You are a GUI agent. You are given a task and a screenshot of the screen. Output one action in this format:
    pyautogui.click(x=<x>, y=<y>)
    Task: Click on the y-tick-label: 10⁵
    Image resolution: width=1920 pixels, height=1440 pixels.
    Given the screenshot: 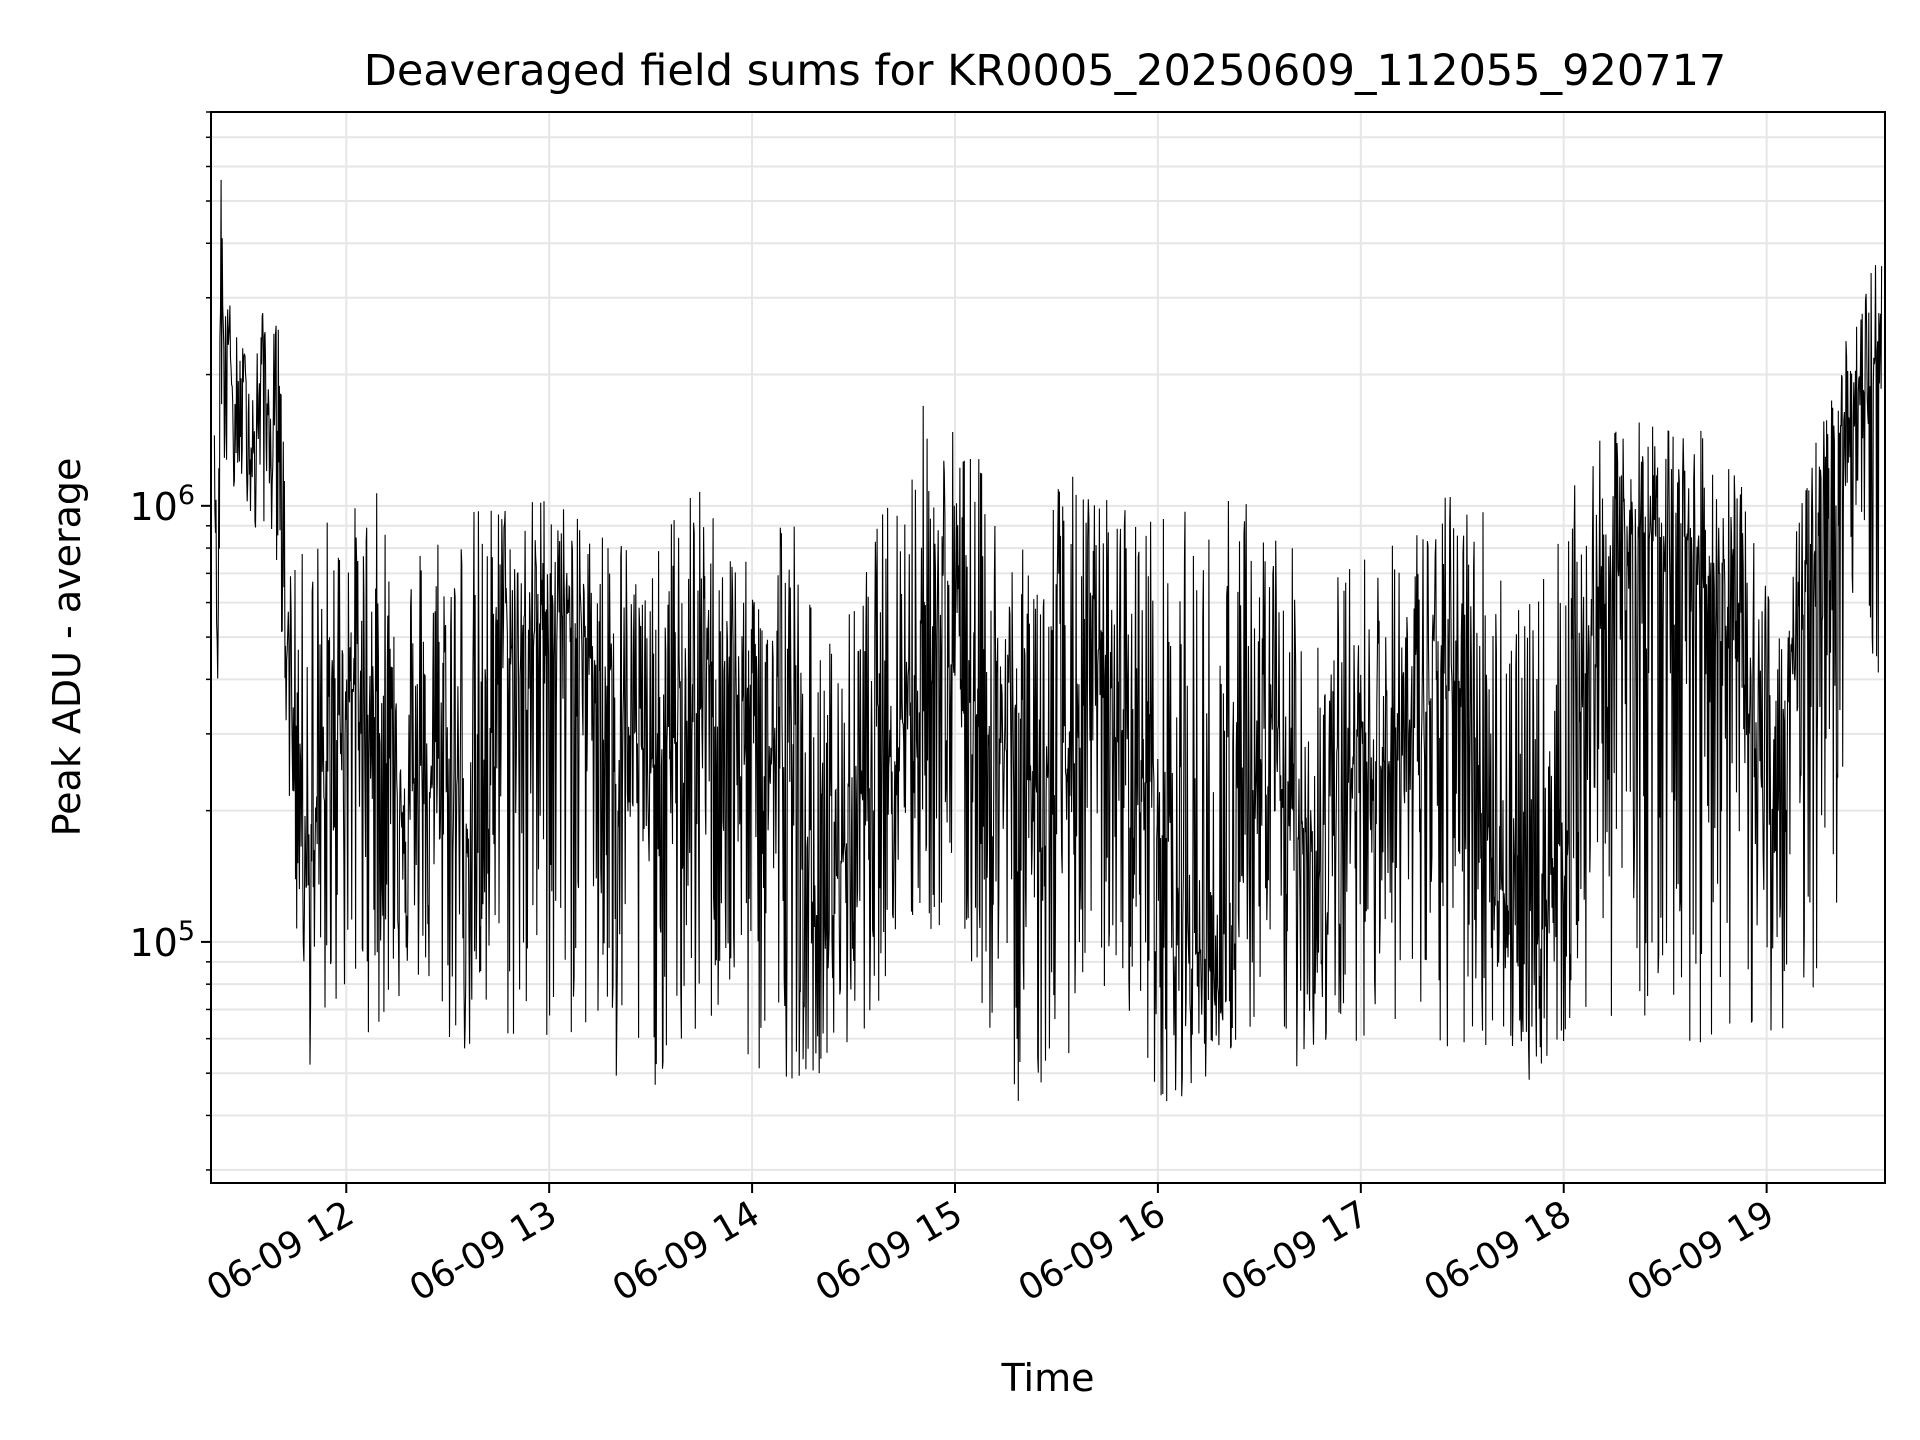 What is the action you would take?
    pyautogui.click(x=162, y=940)
    